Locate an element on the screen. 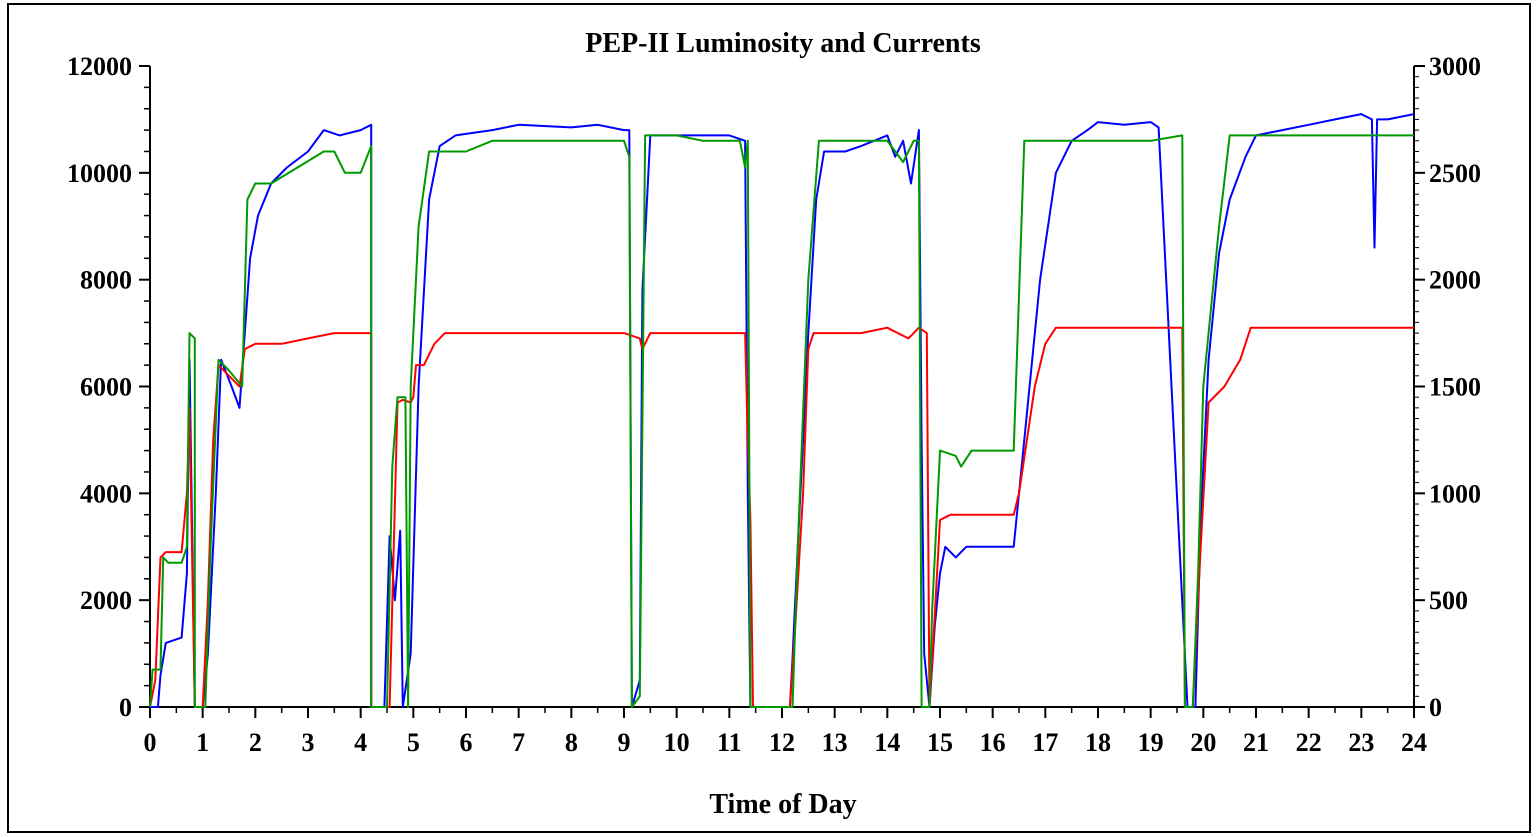 This screenshot has height=837, width=1538. x-tick-label: 8 is located at coordinates (571, 742).